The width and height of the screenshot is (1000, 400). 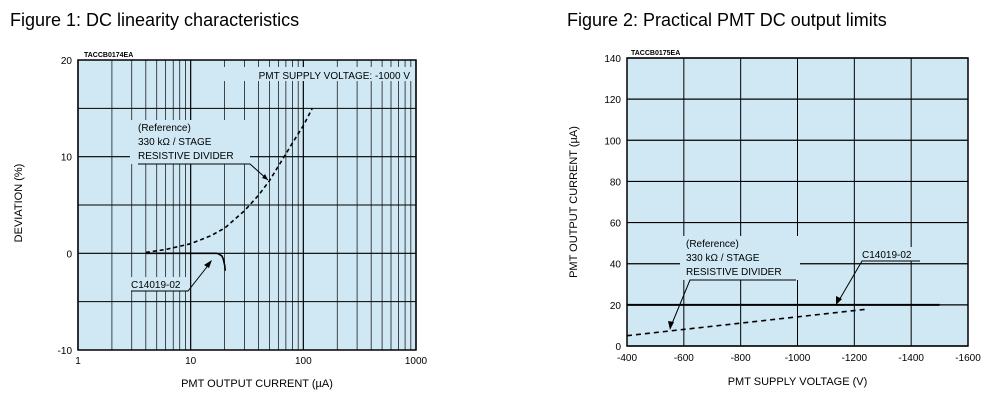 I want to click on x-tick-label-2: -400, so click(x=627, y=358).